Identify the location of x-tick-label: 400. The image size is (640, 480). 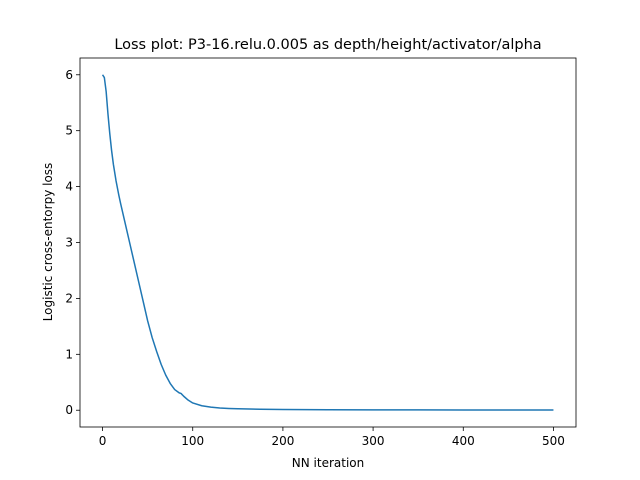
(463, 441).